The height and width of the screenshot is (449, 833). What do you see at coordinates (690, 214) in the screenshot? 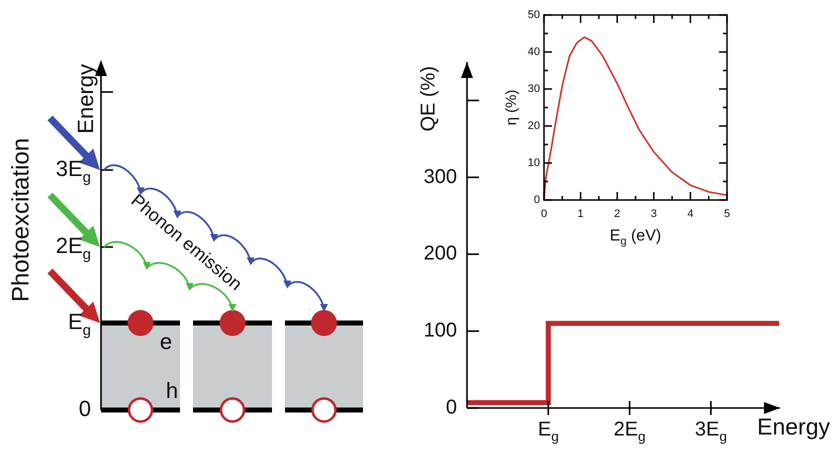
I see `x-tick-label: 4` at bounding box center [690, 214].